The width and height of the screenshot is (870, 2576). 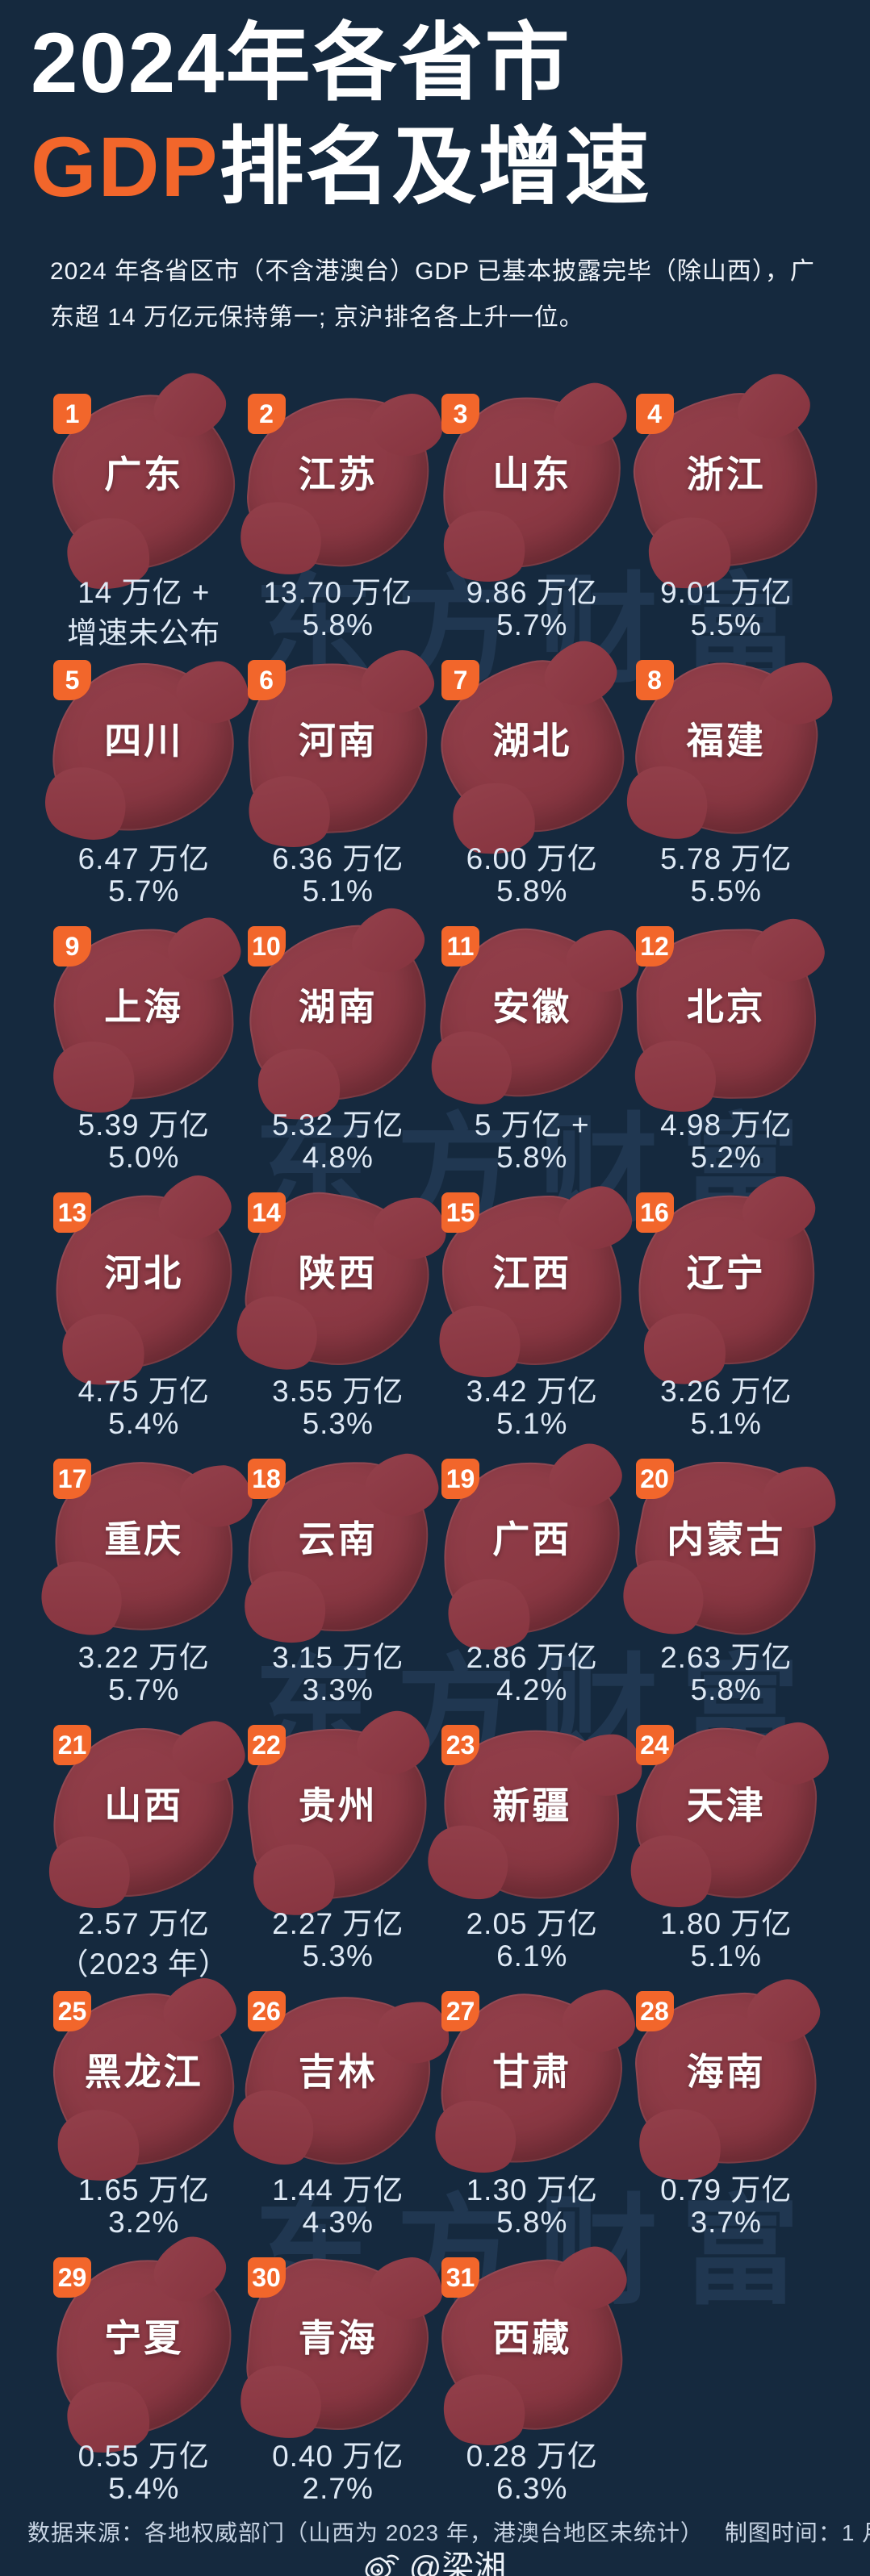 I want to click on growth-value: 4.8%, so click(x=338, y=1158).